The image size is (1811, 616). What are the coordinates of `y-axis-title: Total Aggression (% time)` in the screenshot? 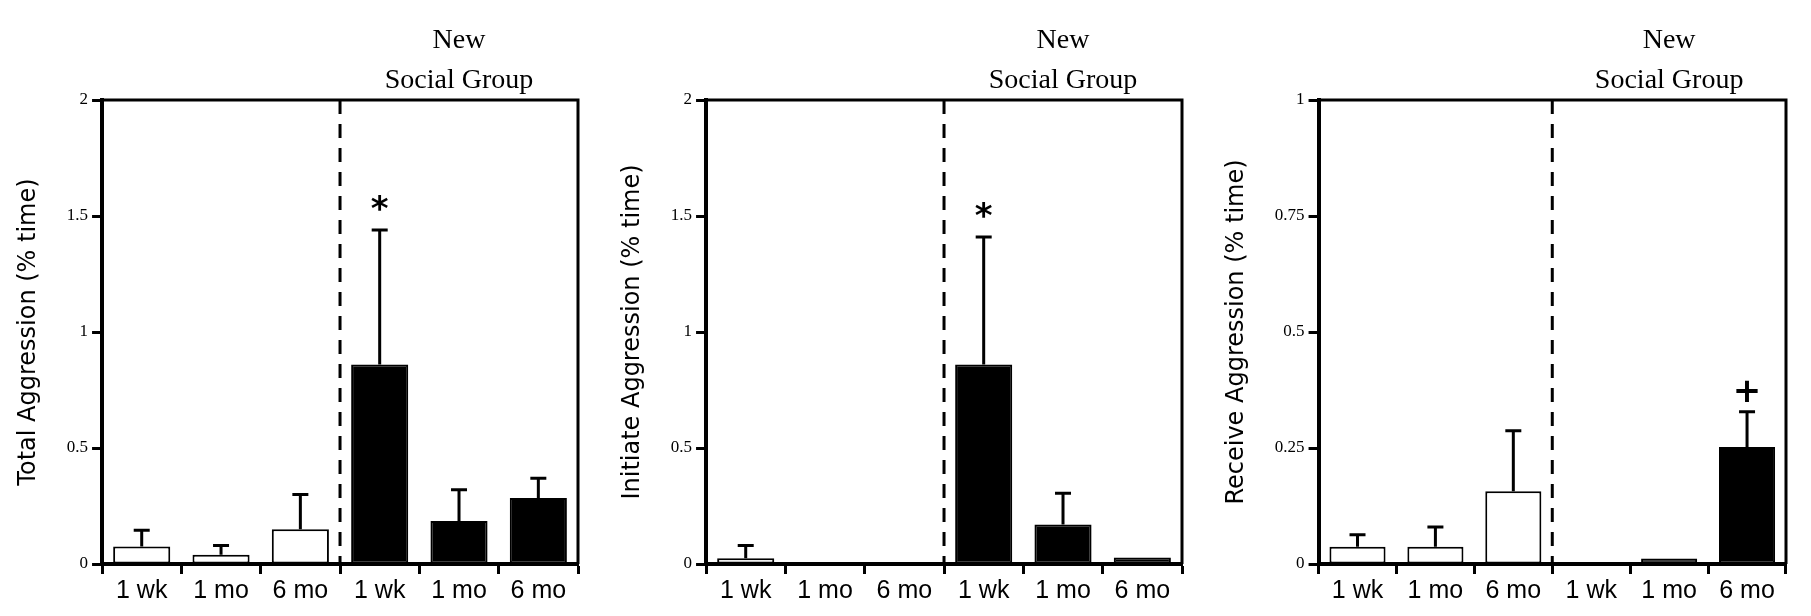 It's located at (26, 332).